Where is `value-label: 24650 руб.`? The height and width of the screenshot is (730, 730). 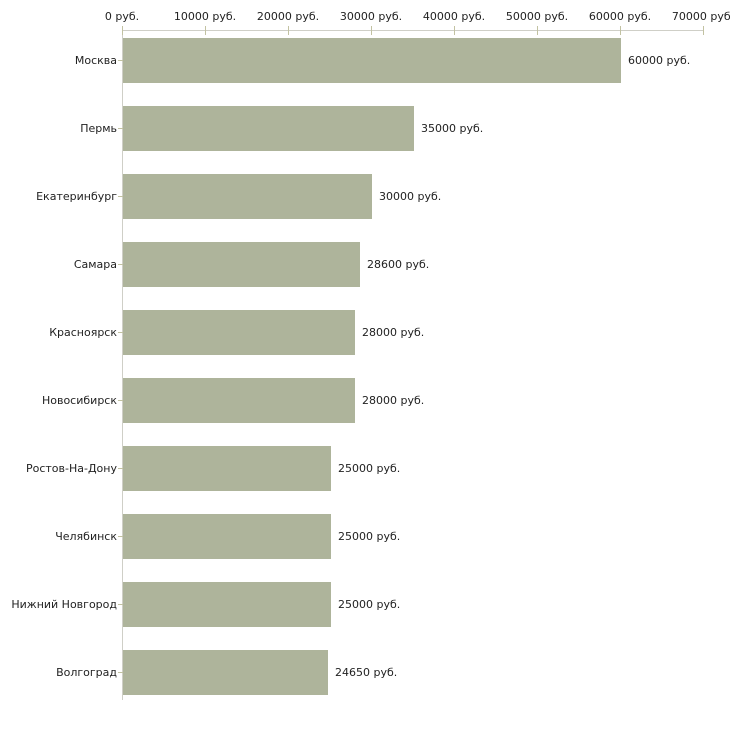 value-label: 24650 руб. is located at coordinates (366, 672).